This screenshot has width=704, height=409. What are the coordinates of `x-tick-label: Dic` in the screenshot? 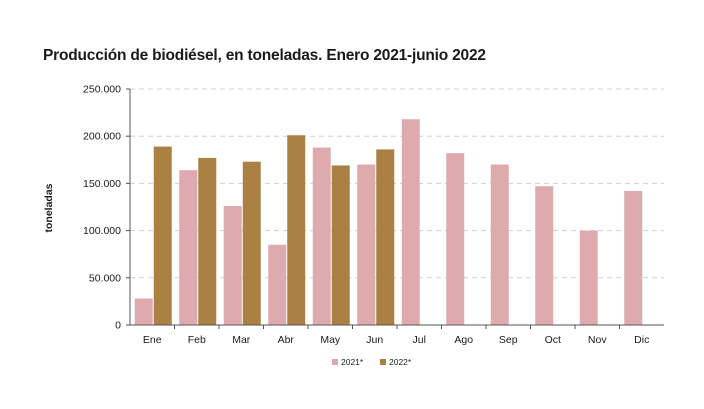 It's located at (641, 340).